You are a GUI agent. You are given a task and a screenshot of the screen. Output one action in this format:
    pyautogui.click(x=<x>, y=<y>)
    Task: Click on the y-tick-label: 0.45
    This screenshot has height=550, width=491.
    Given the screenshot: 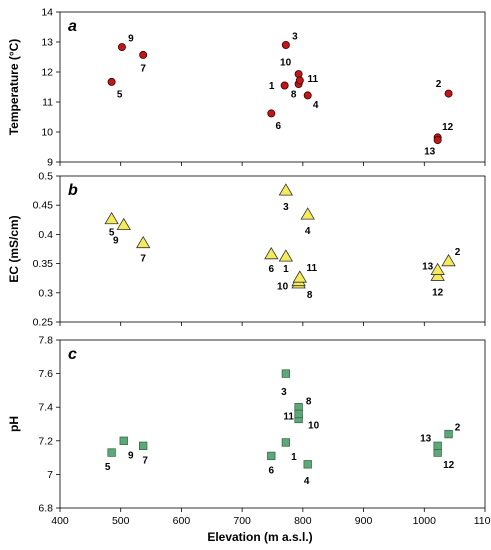 What is the action you would take?
    pyautogui.click(x=43, y=206)
    